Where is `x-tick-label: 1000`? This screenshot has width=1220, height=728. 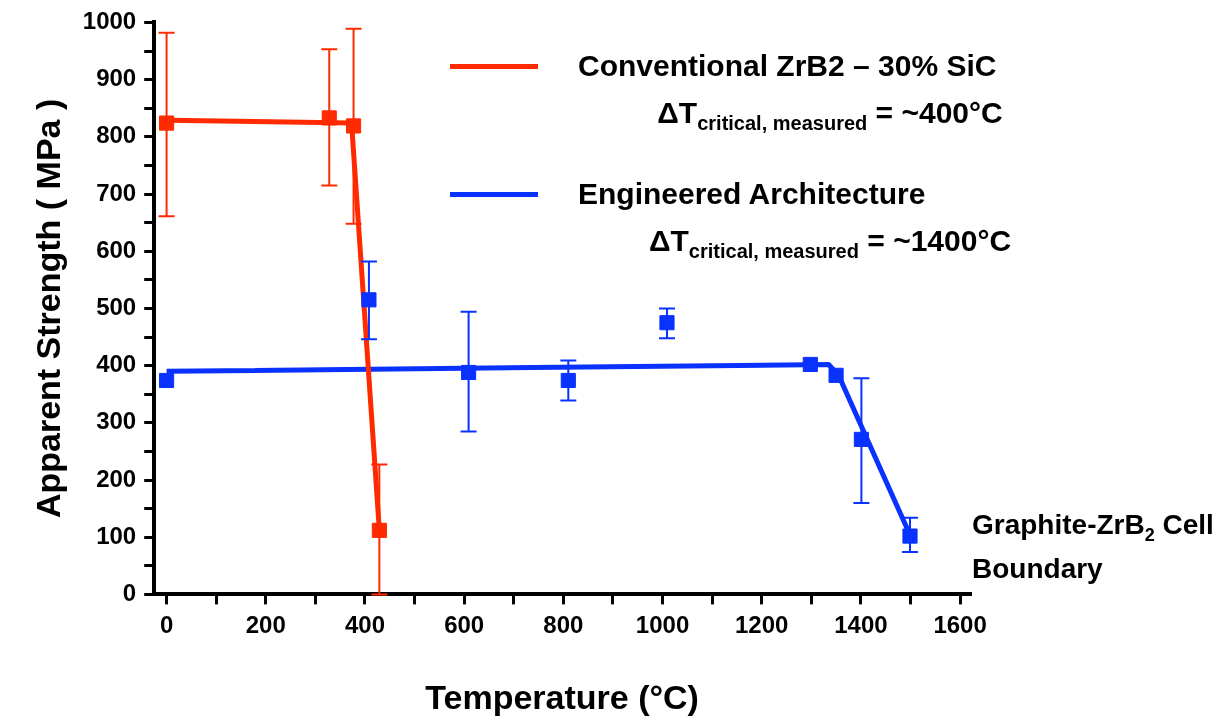
x-tick-label: 1000 is located at coordinates (662, 625).